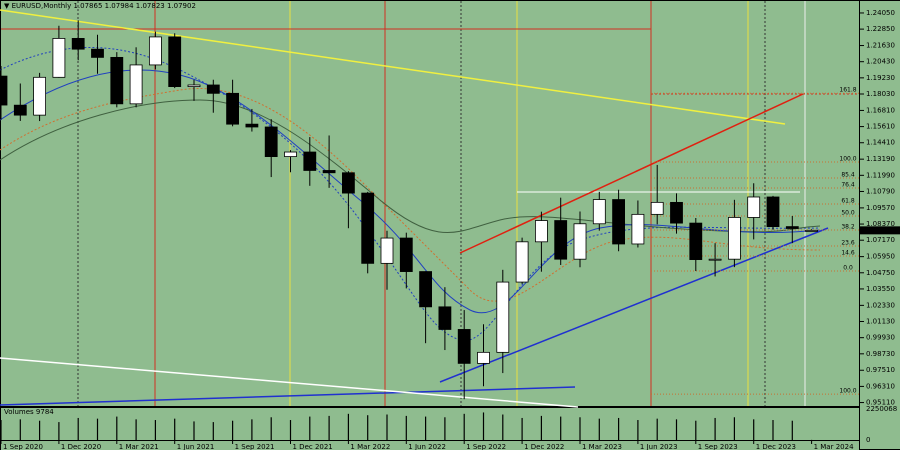  What do you see at coordinates (880, 127) in the screenshot?
I see `y-tick-label: 1.15610` at bounding box center [880, 127].